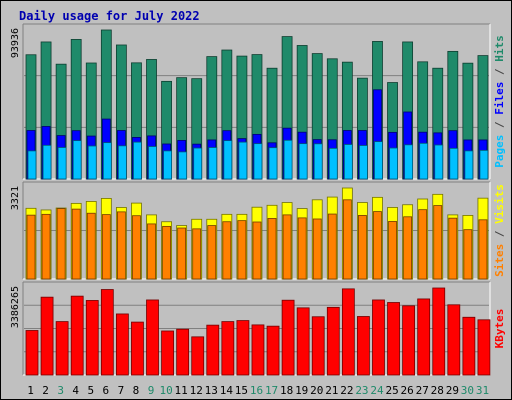 This screenshot has width=512, height=400. What do you see at coordinates (499, 125) in the screenshot?
I see `series-label-part: /` at bounding box center [499, 125].